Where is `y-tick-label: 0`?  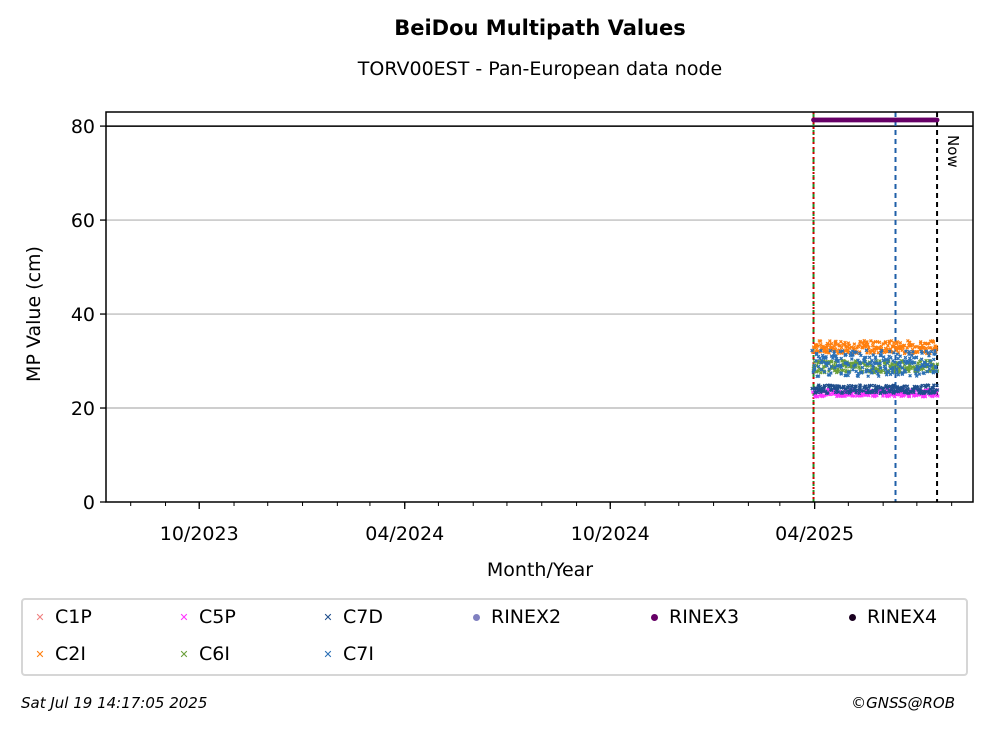
y-tick-label: 0 is located at coordinates (89, 503).